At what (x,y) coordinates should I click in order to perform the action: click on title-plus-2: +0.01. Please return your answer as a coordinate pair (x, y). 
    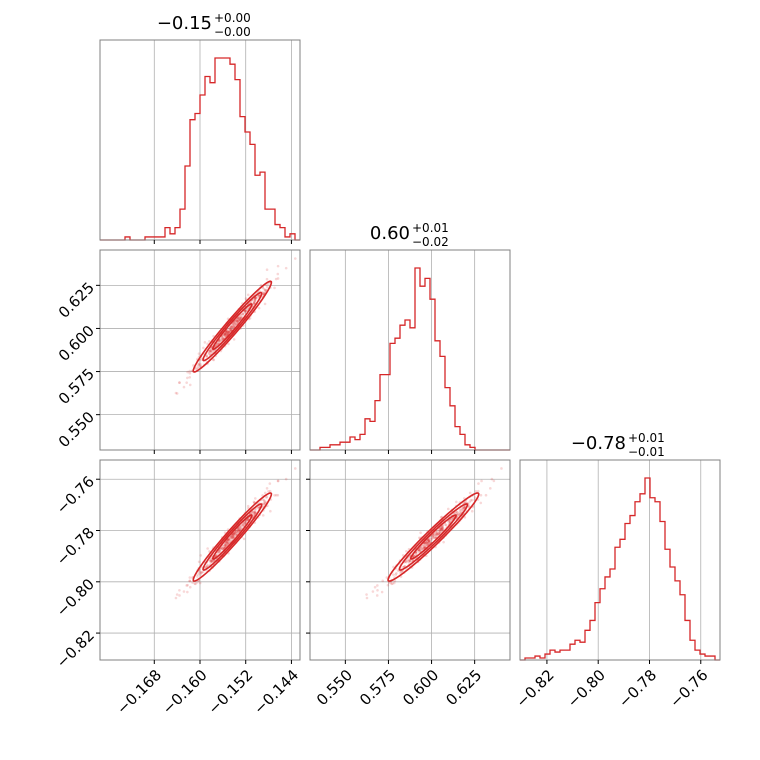
    Looking at the image, I should click on (646, 438).